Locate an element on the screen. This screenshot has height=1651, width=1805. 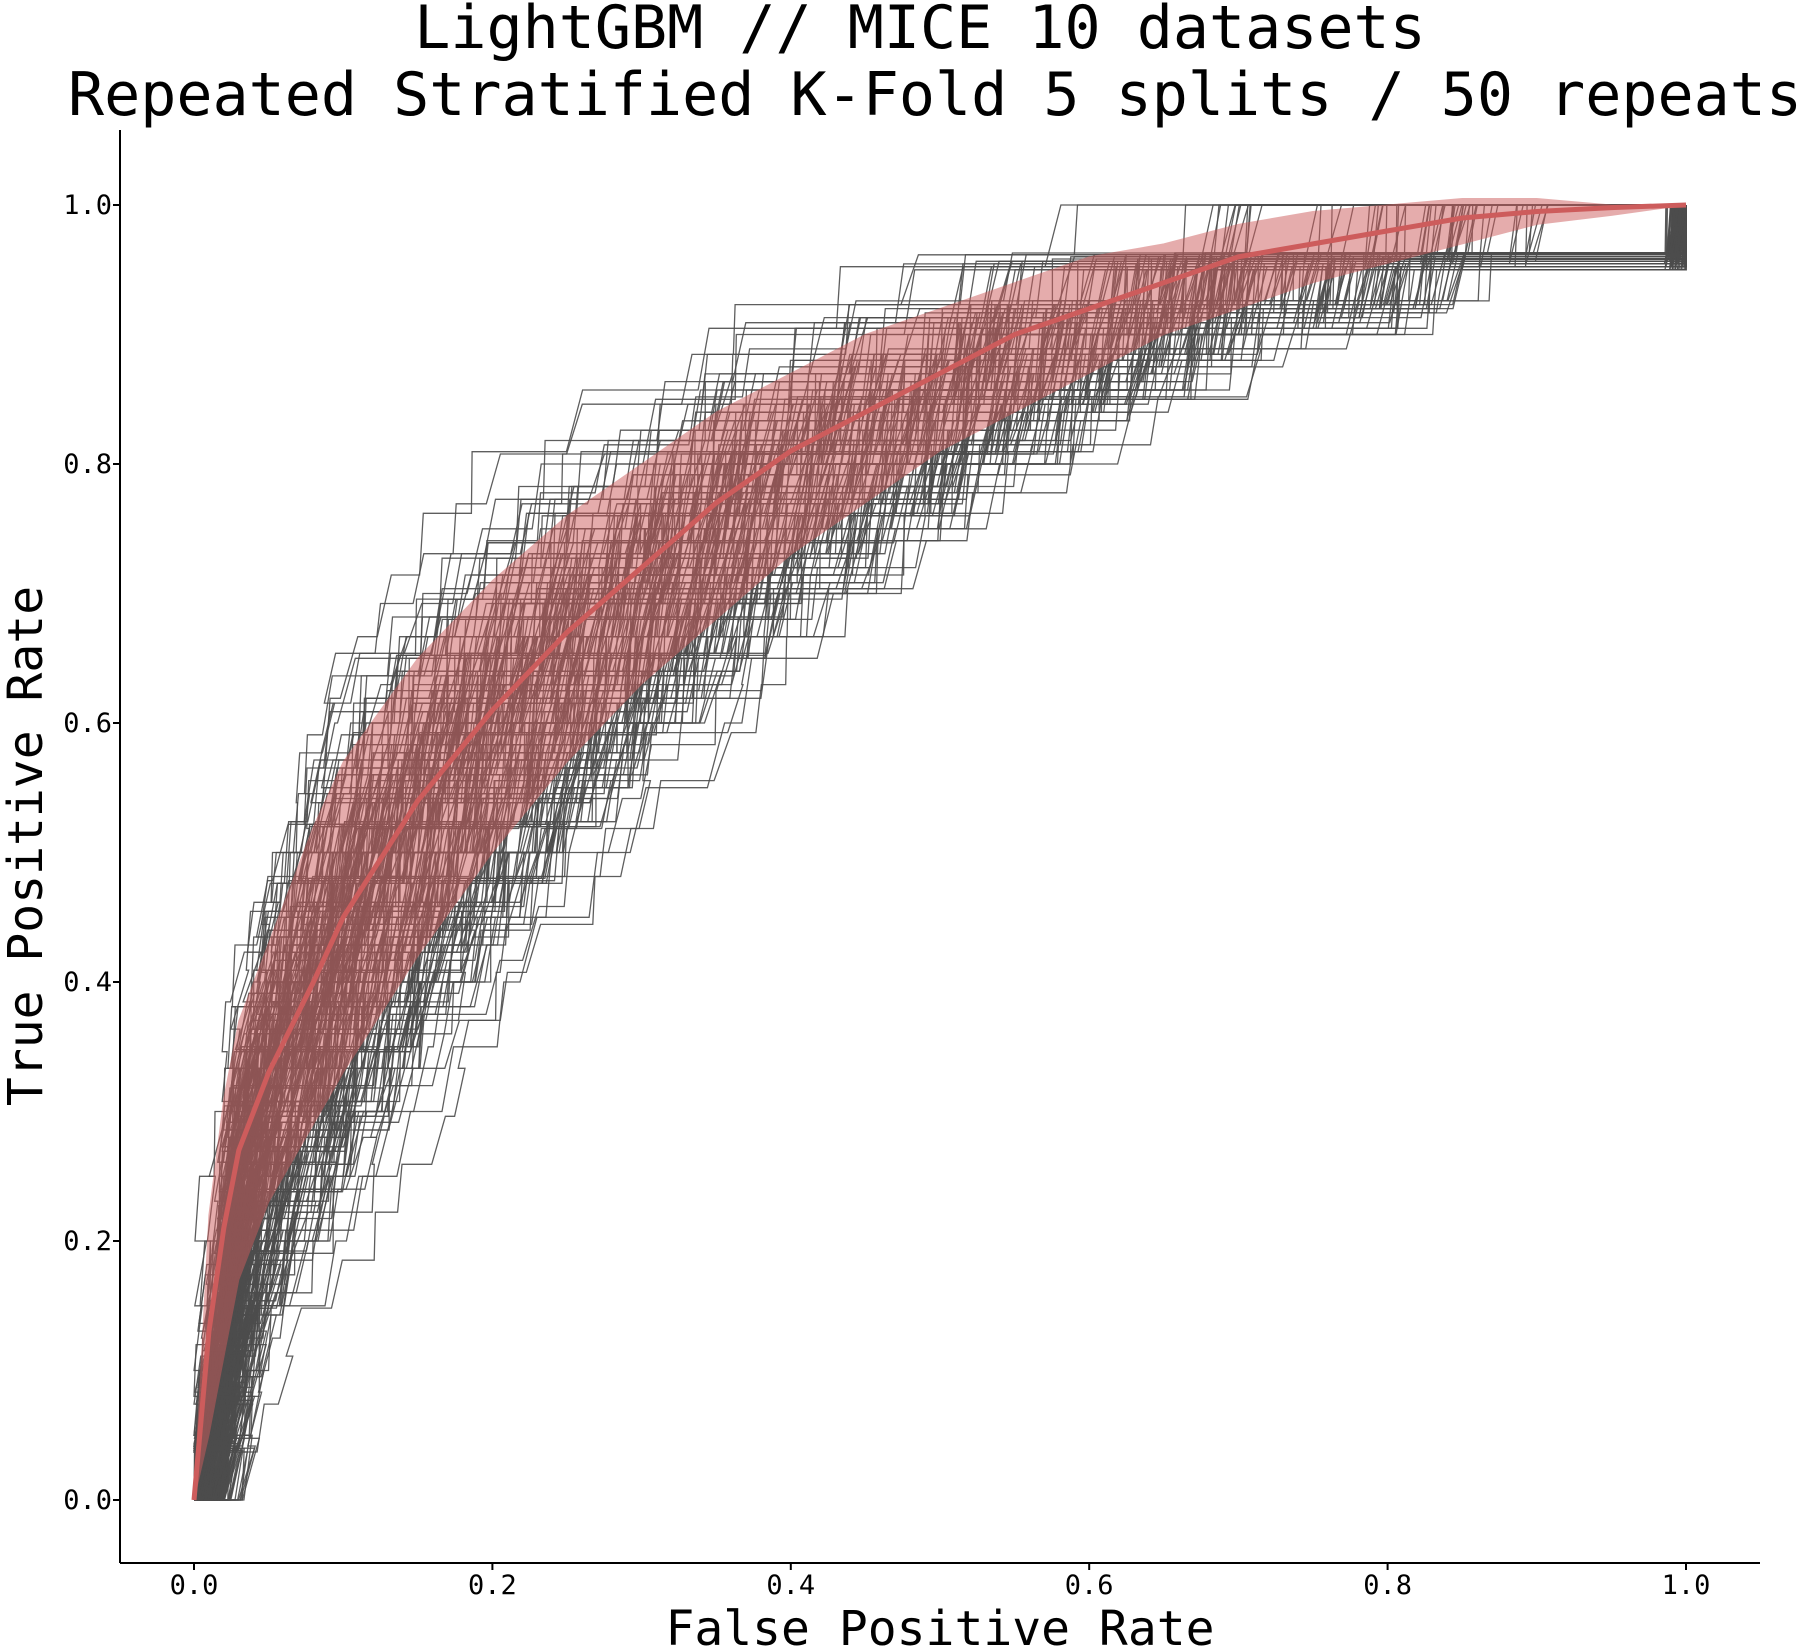
y-tick-label: 0.8 is located at coordinates (87, 464).